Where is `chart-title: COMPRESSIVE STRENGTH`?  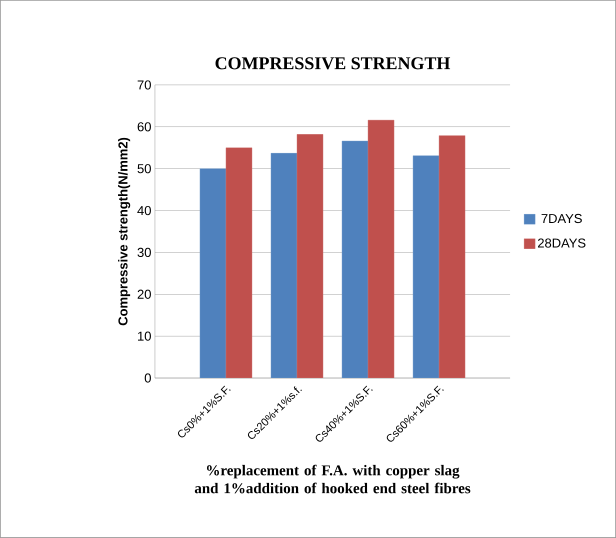
chart-title: COMPRESSIVE STRENGTH is located at coordinates (333, 63).